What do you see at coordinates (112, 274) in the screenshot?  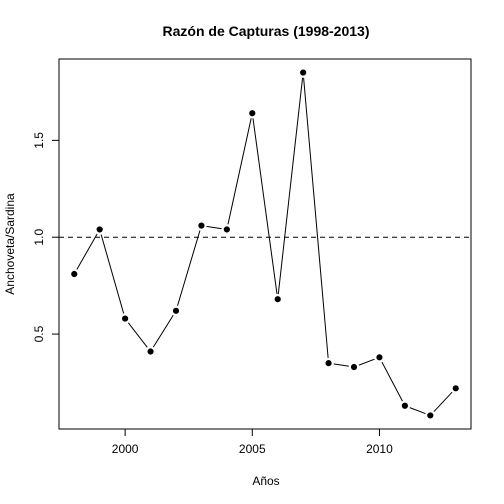 I see `line-segment-1999-2000` at bounding box center [112, 274].